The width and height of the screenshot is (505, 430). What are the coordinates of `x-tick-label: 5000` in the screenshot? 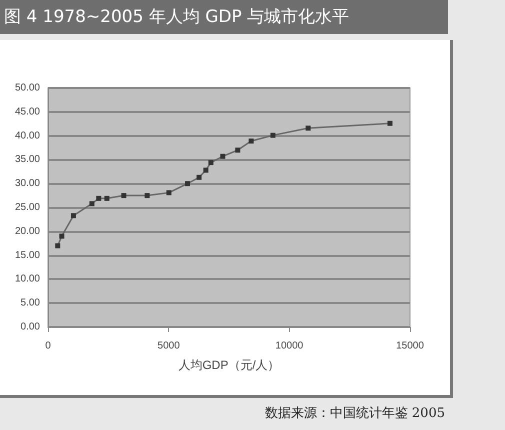 It's located at (169, 346).